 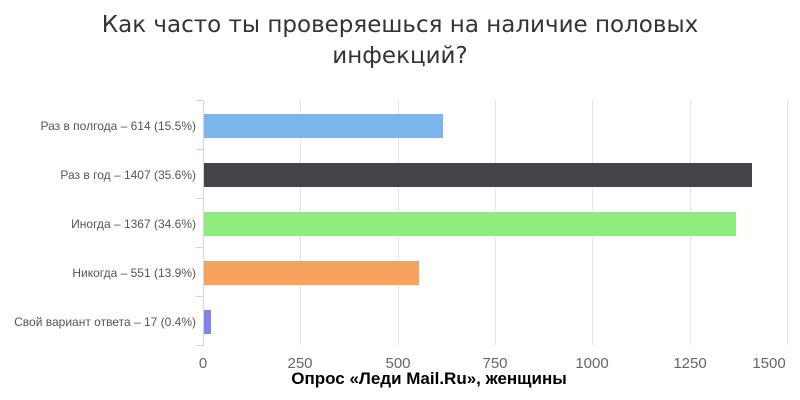 I want to click on category-label: Свой вариант ответа – 17 (0.4%), so click(x=105, y=322).